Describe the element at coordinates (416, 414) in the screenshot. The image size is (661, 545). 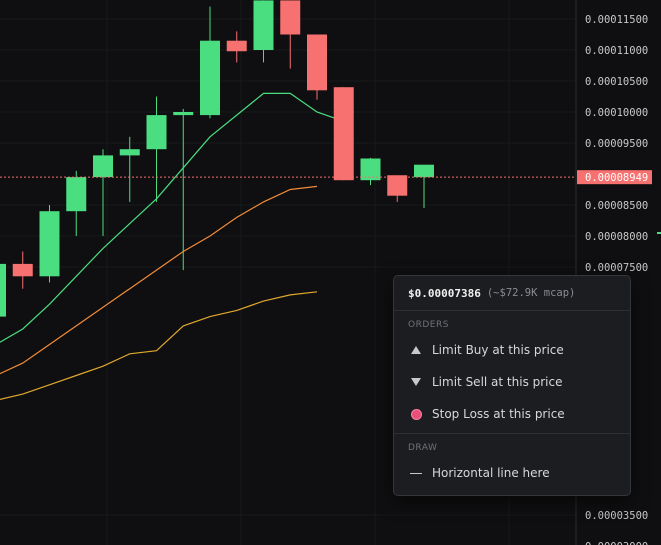
I see `stop-dot-icon` at that location.